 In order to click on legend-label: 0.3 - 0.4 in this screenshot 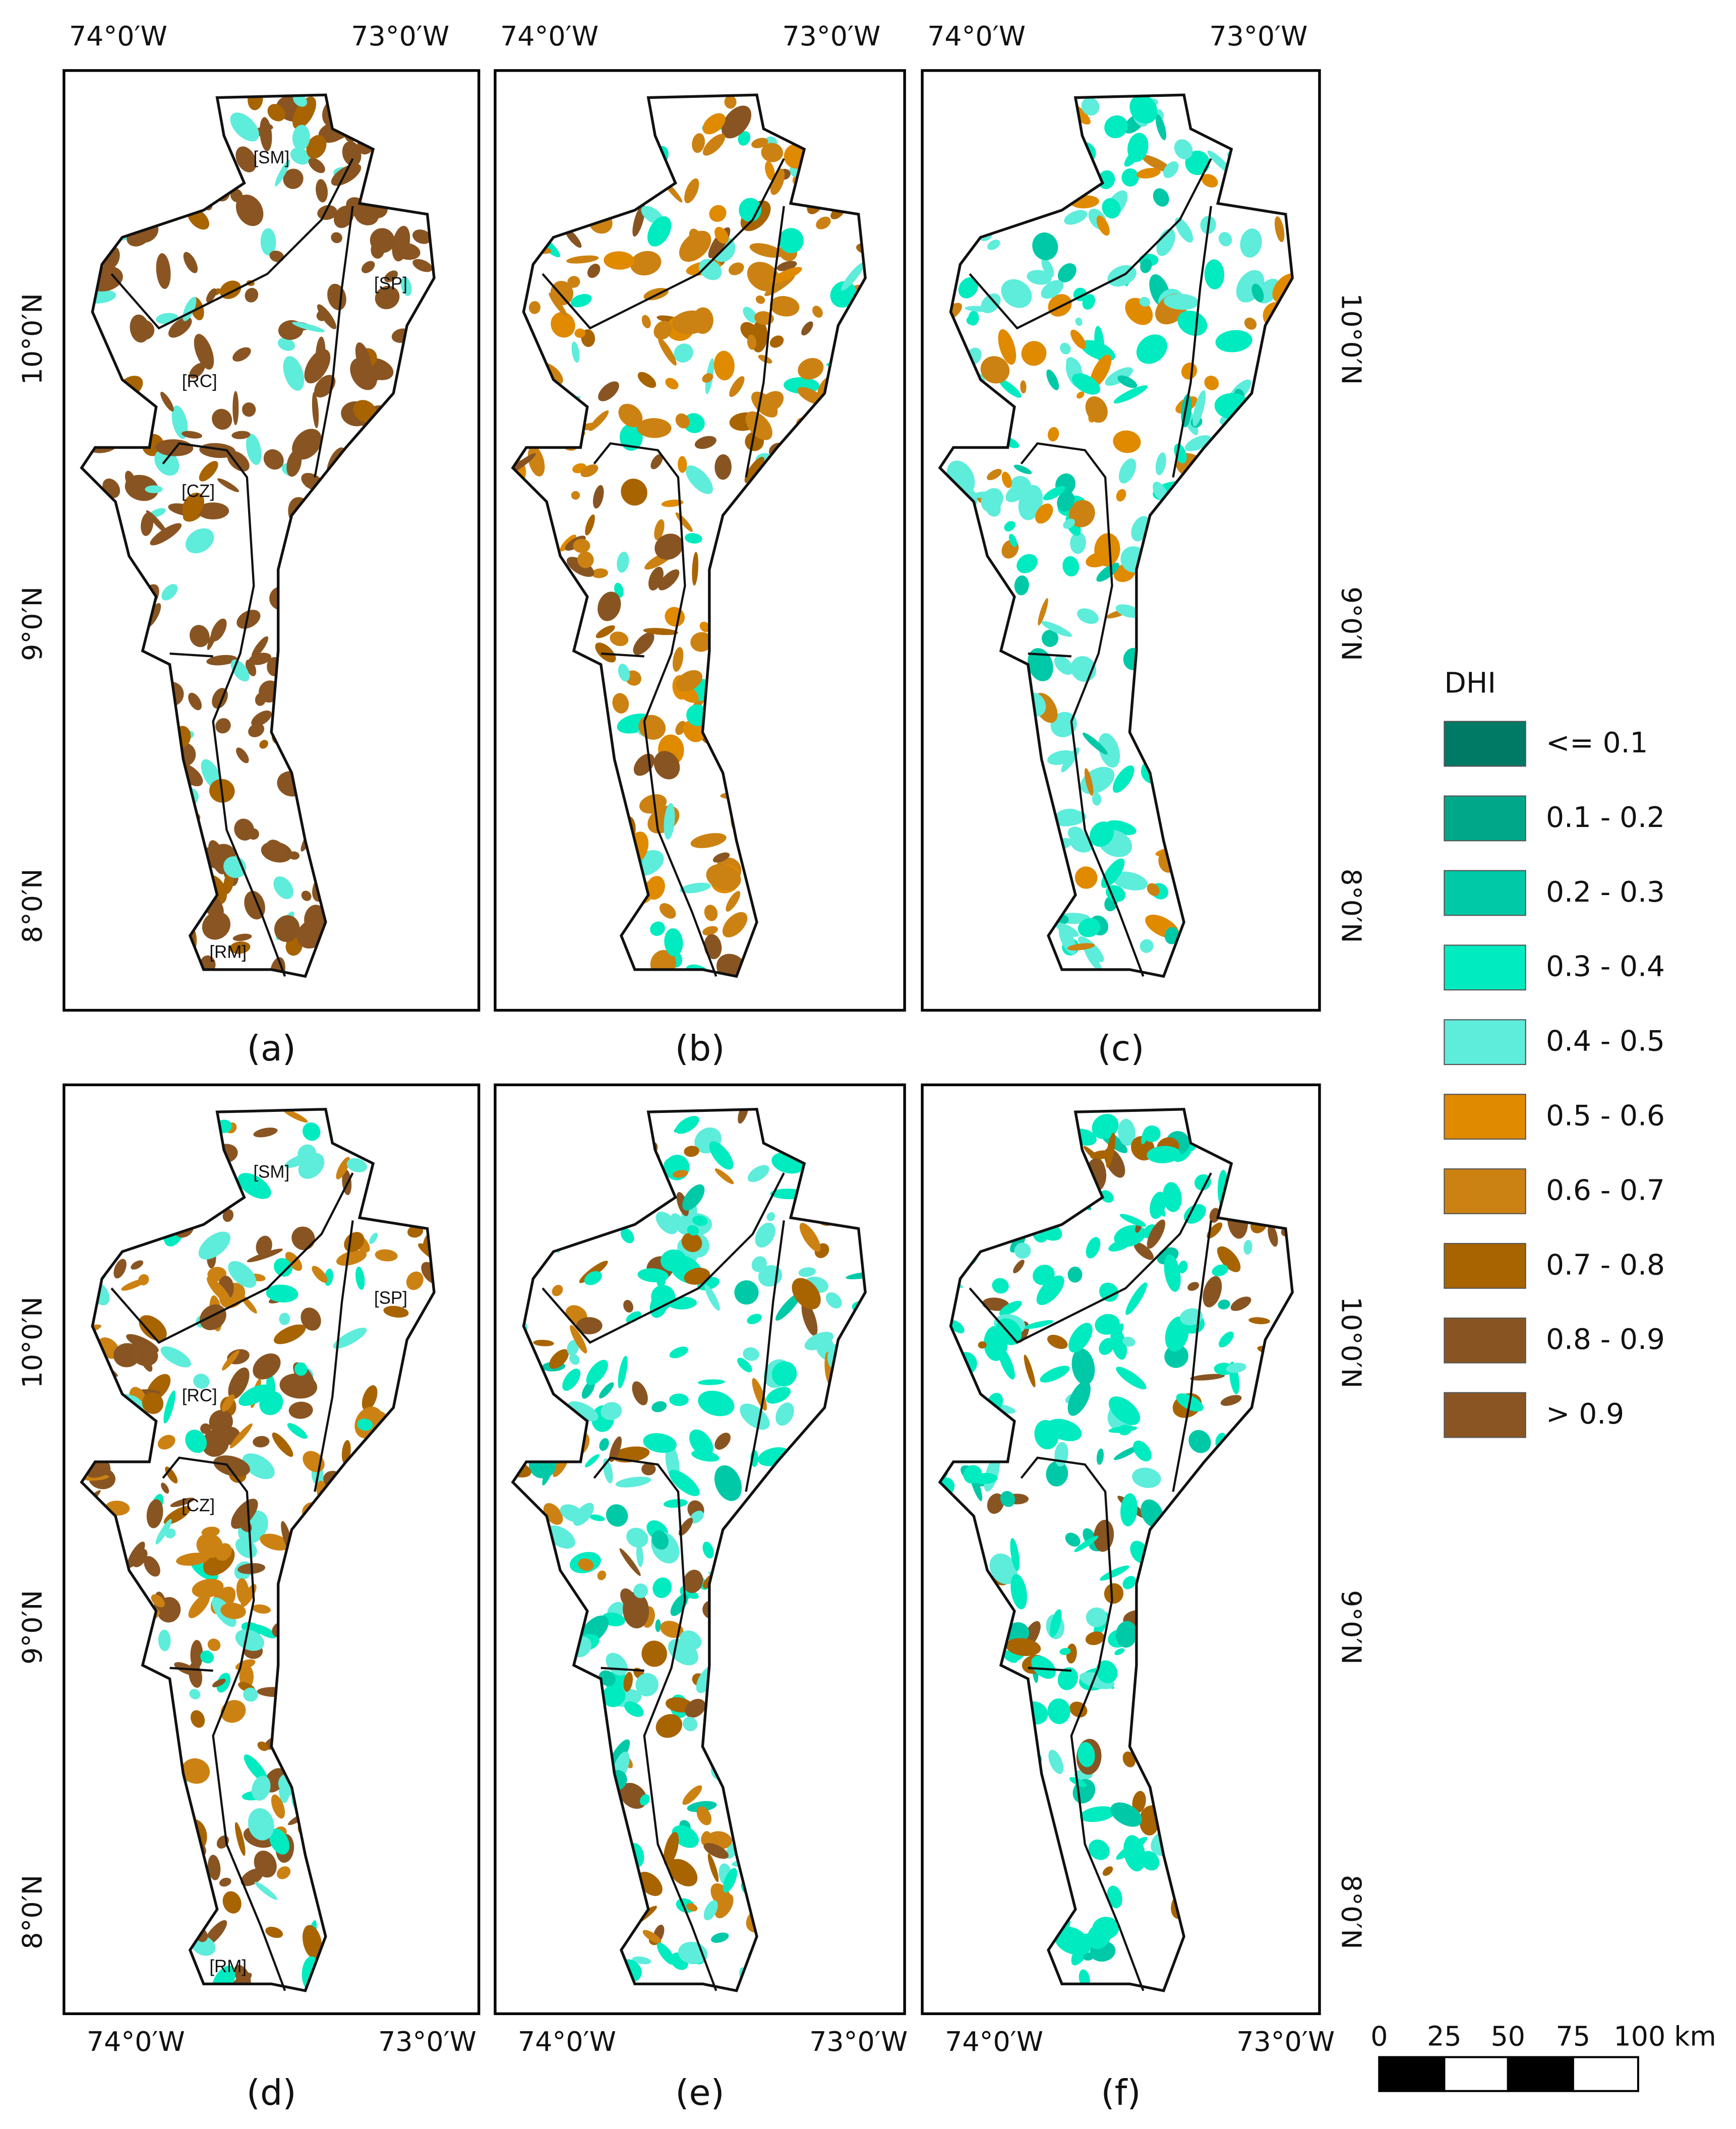, I will do `click(1605, 967)`.